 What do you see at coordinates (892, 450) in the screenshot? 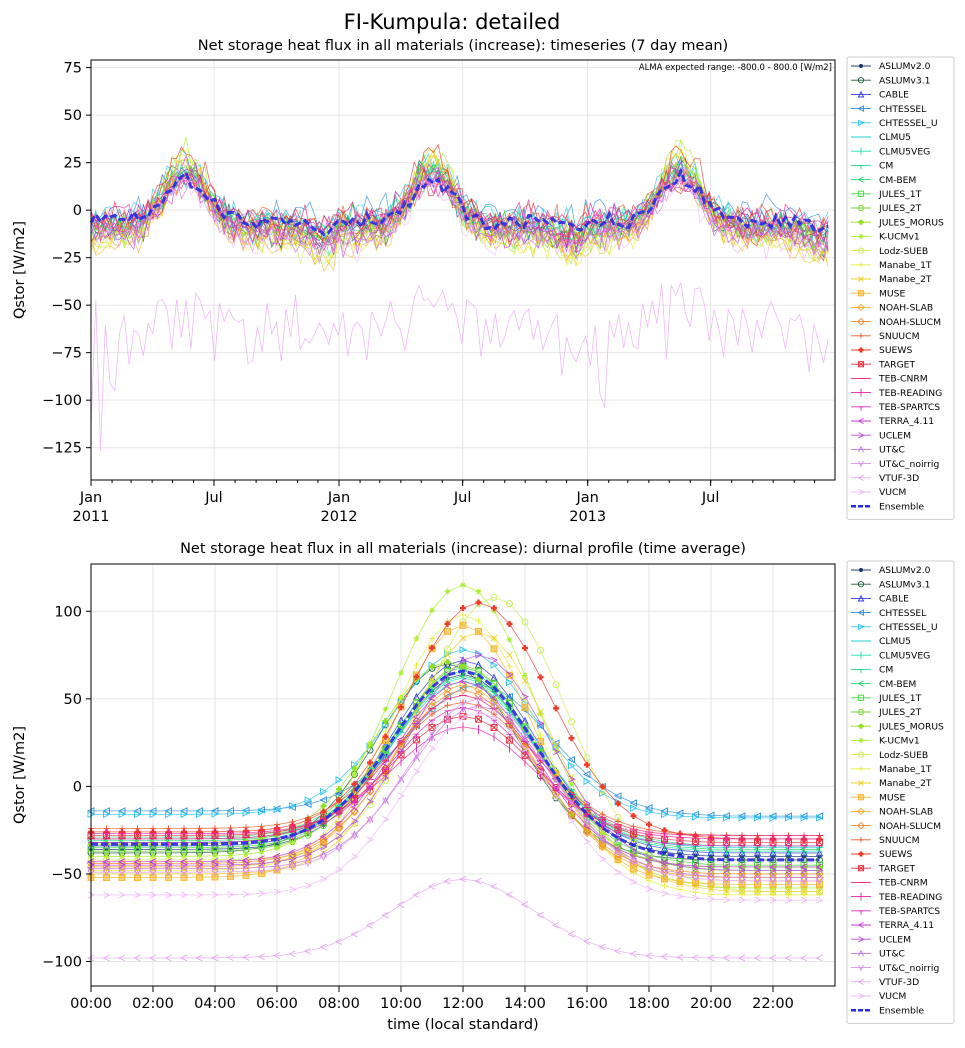
I see `legend-label: UT&C` at bounding box center [892, 450].